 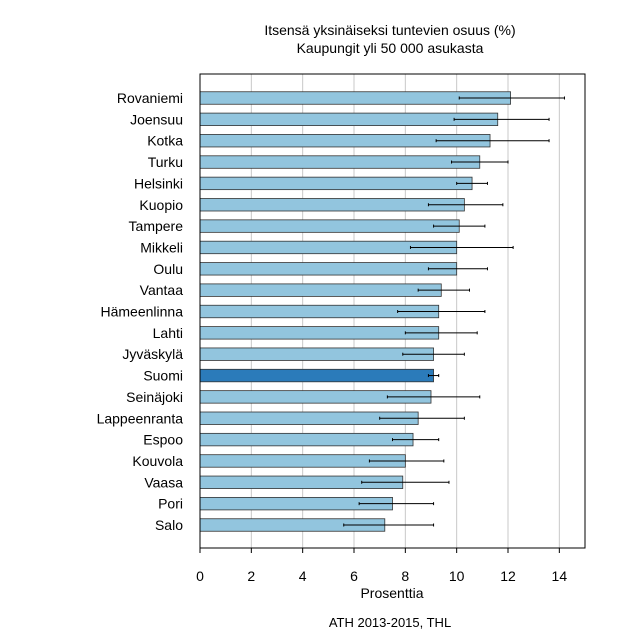 What do you see at coordinates (329, 226) in the screenshot?
I see `bar-tampere` at bounding box center [329, 226].